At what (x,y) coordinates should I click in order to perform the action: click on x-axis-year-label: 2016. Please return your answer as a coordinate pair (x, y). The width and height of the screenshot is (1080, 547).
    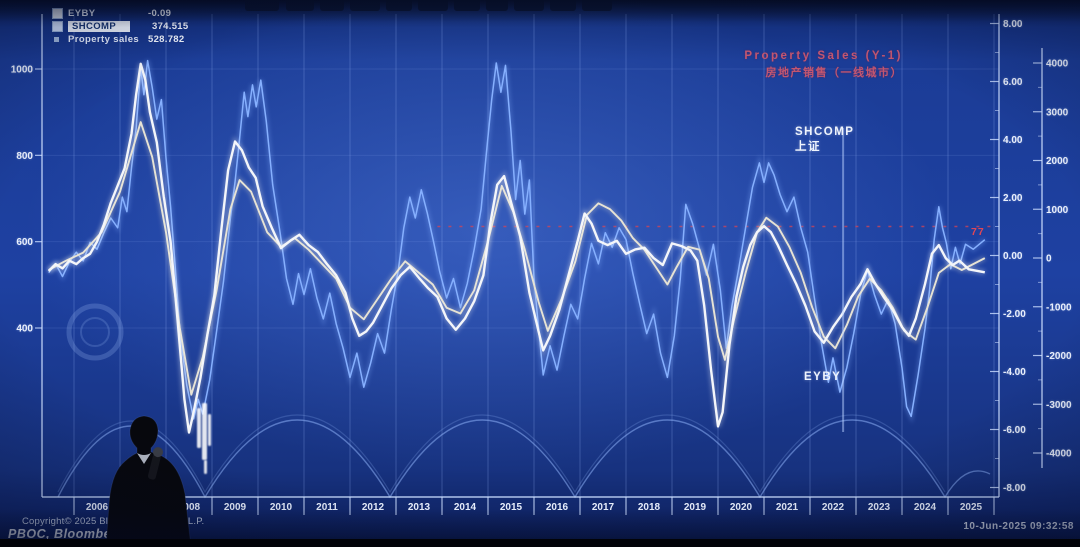
    Looking at the image, I should click on (557, 507).